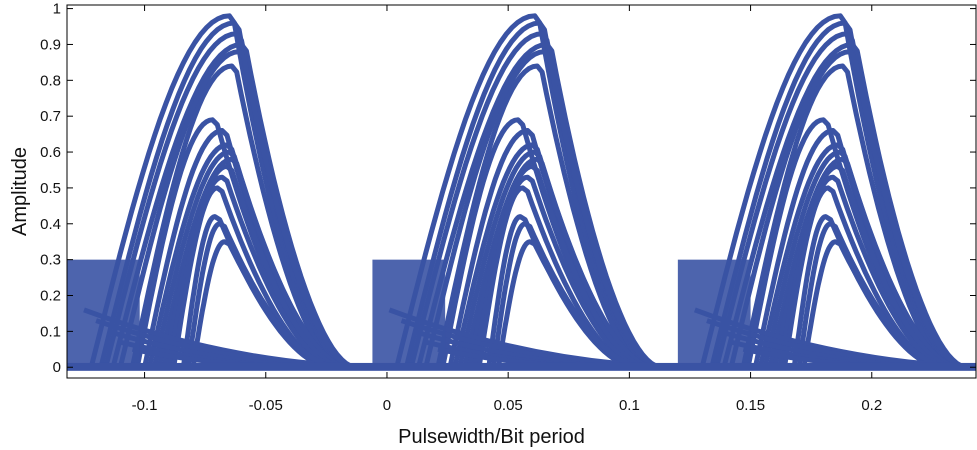 This screenshot has width=977, height=450. I want to click on y-tick-label: 0.3, so click(50, 260).